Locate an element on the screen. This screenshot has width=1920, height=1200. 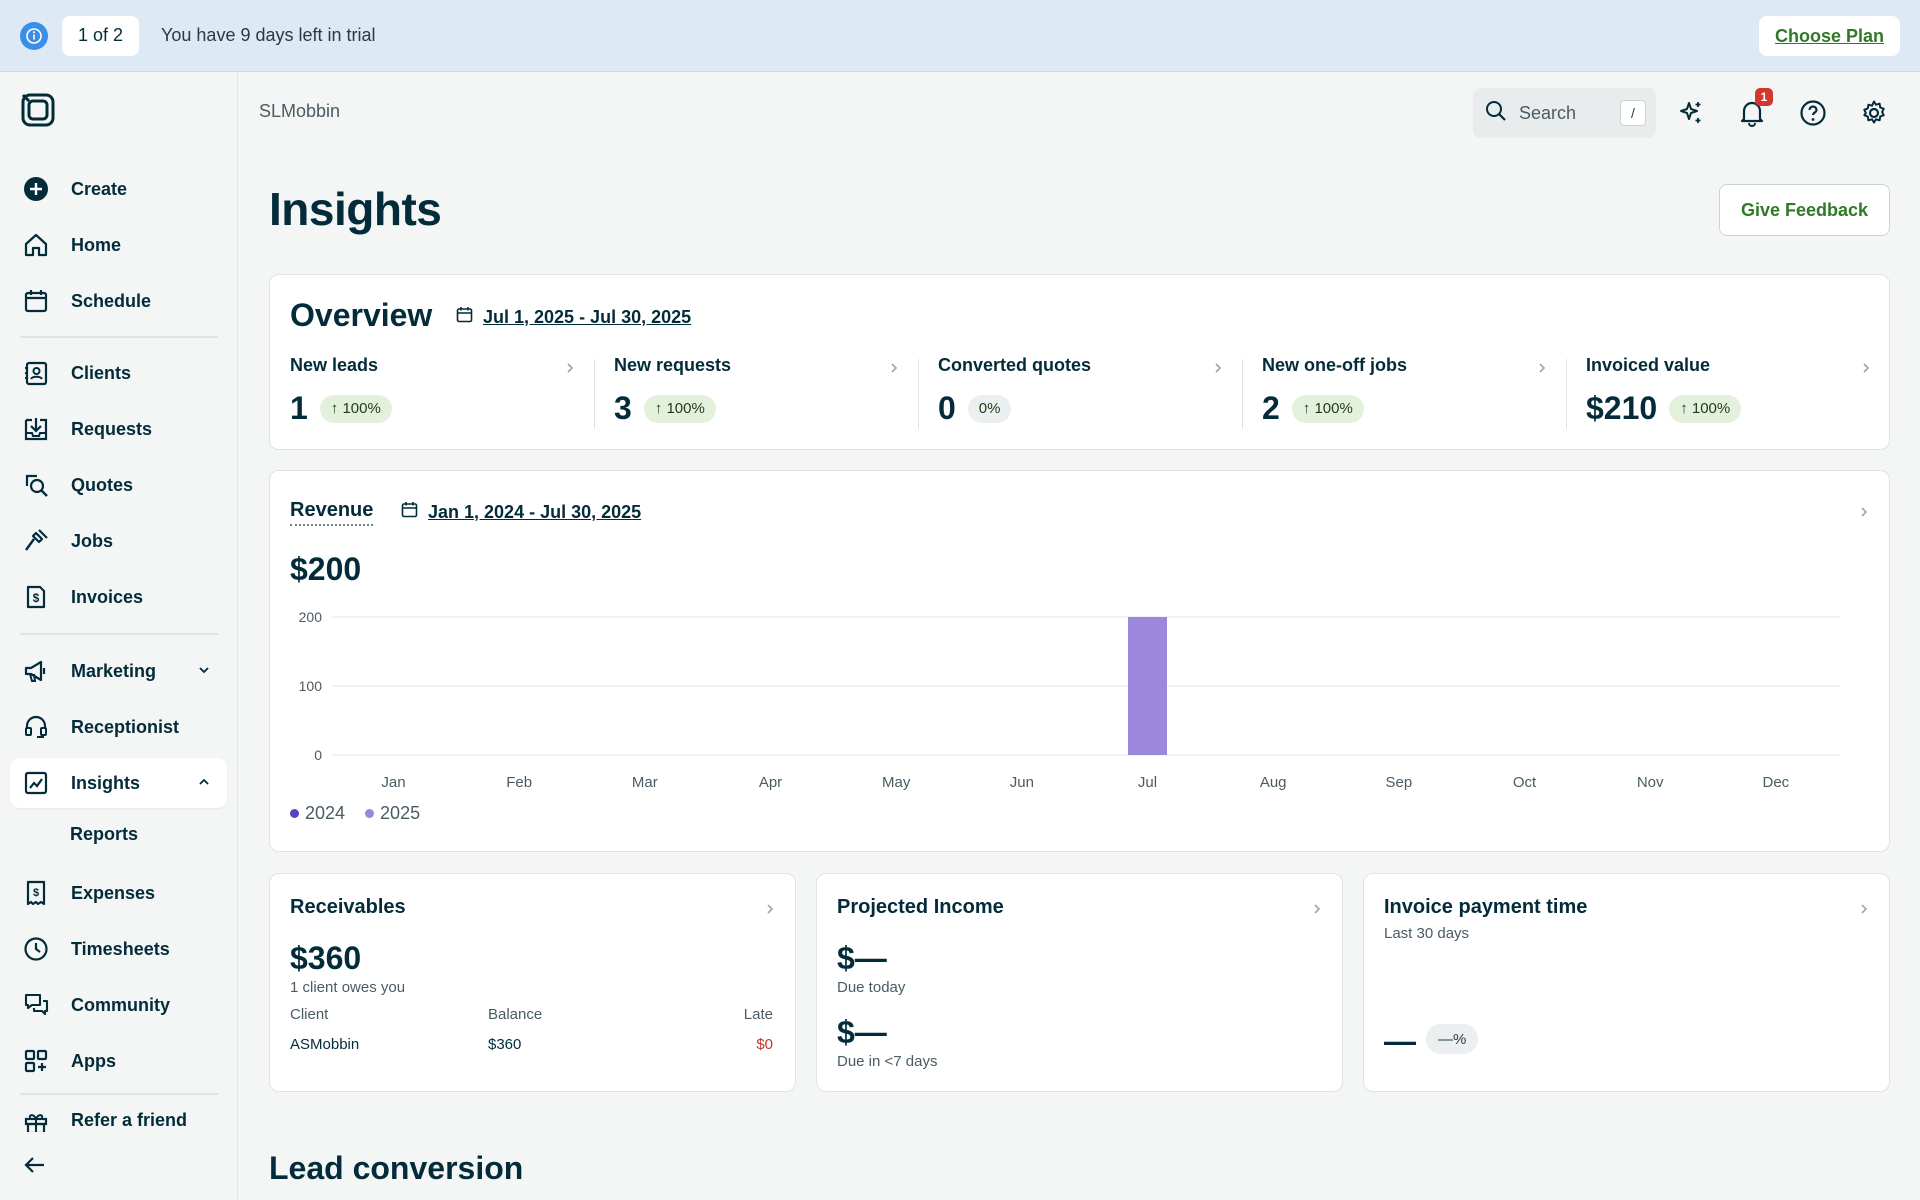
sidebar-item-jobs: Jobs is located at coordinates (118, 541).